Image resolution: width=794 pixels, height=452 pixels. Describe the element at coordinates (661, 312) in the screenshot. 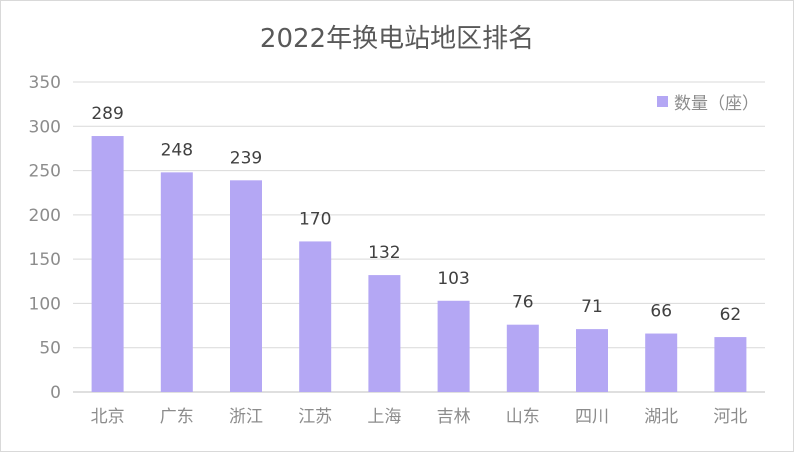

I see `data-label: 66` at that location.